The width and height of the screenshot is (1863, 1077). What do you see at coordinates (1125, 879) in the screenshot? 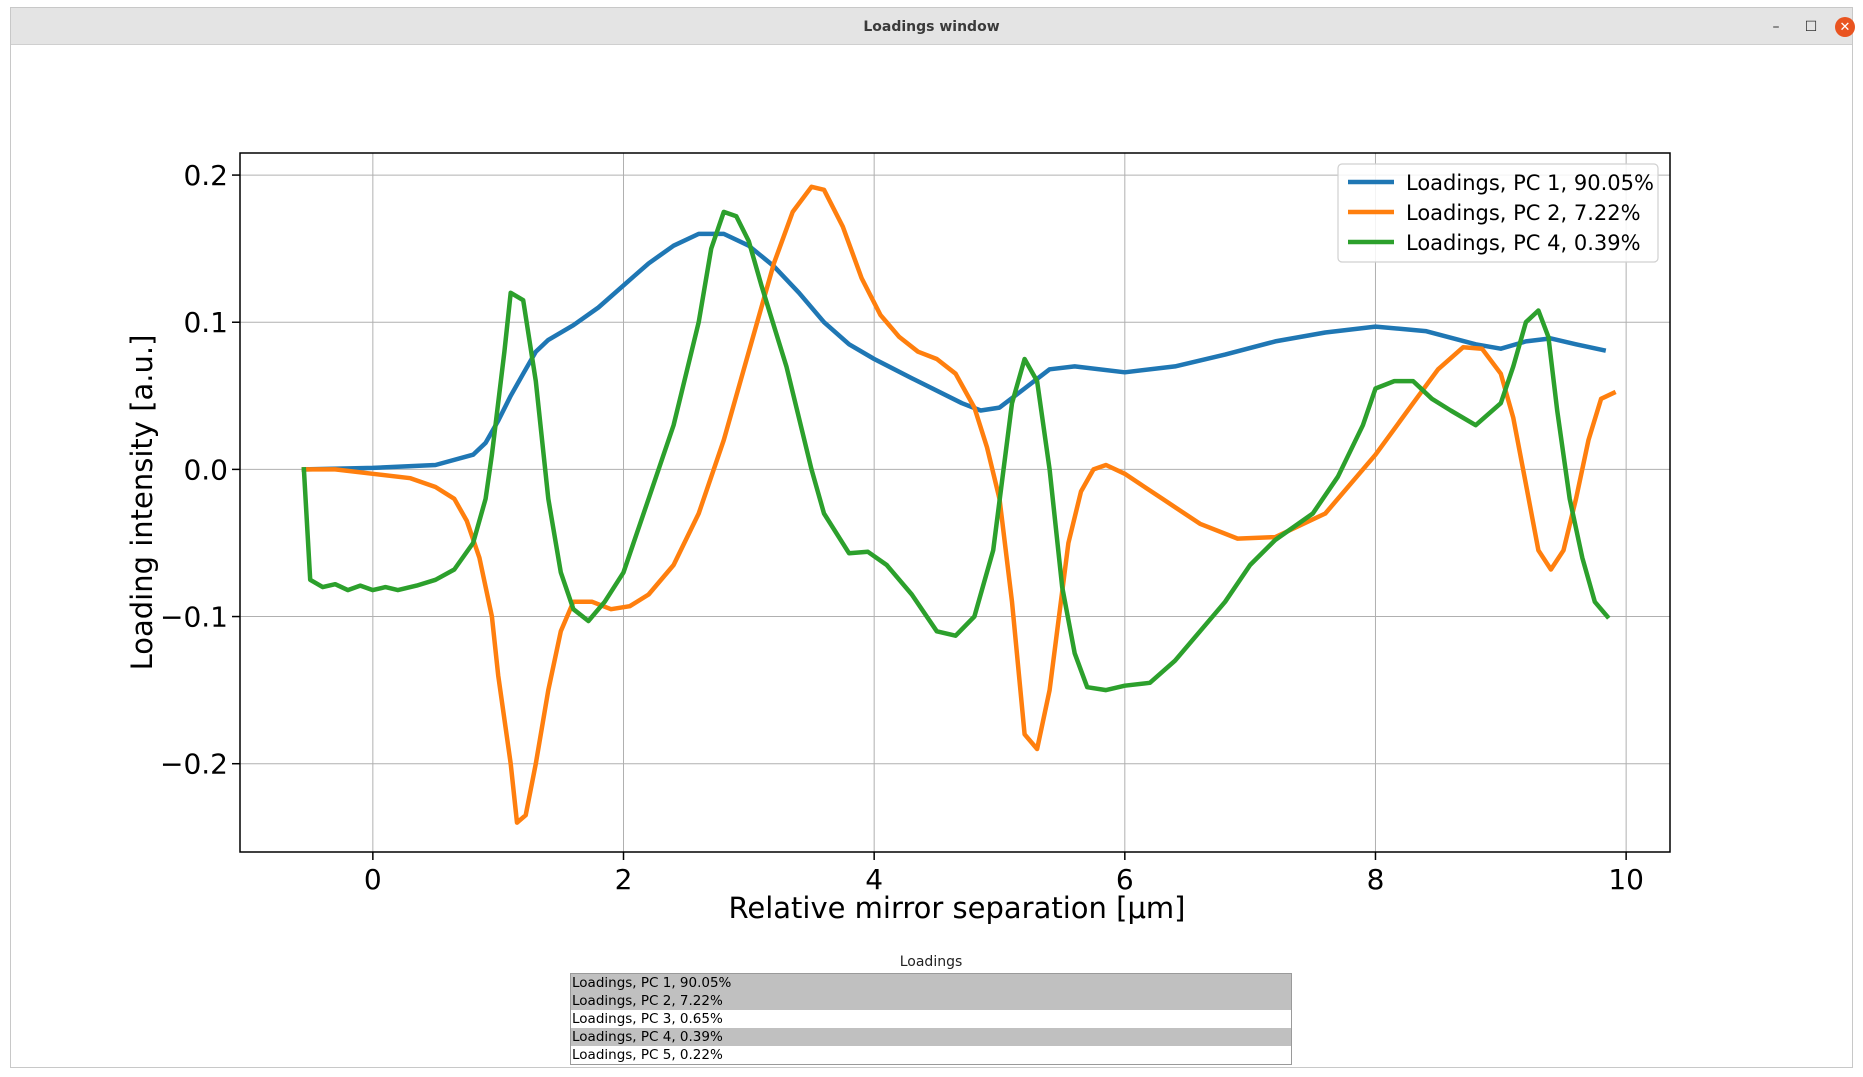
I see `x-tick-label: 6` at bounding box center [1125, 879].